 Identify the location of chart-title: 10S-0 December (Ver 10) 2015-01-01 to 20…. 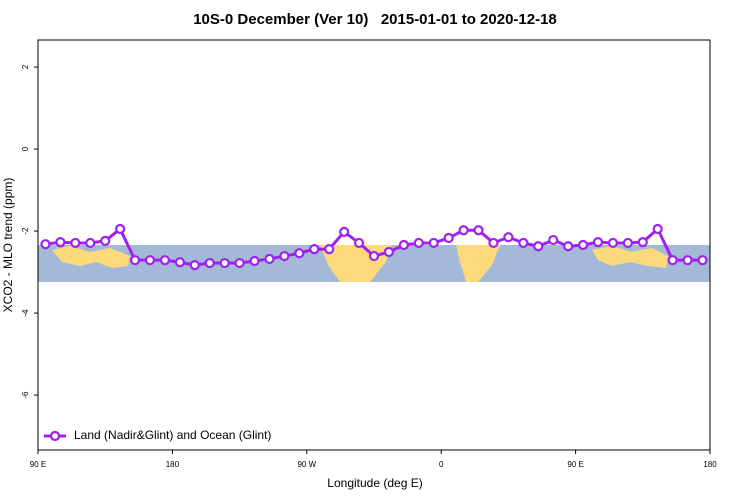
(375, 19).